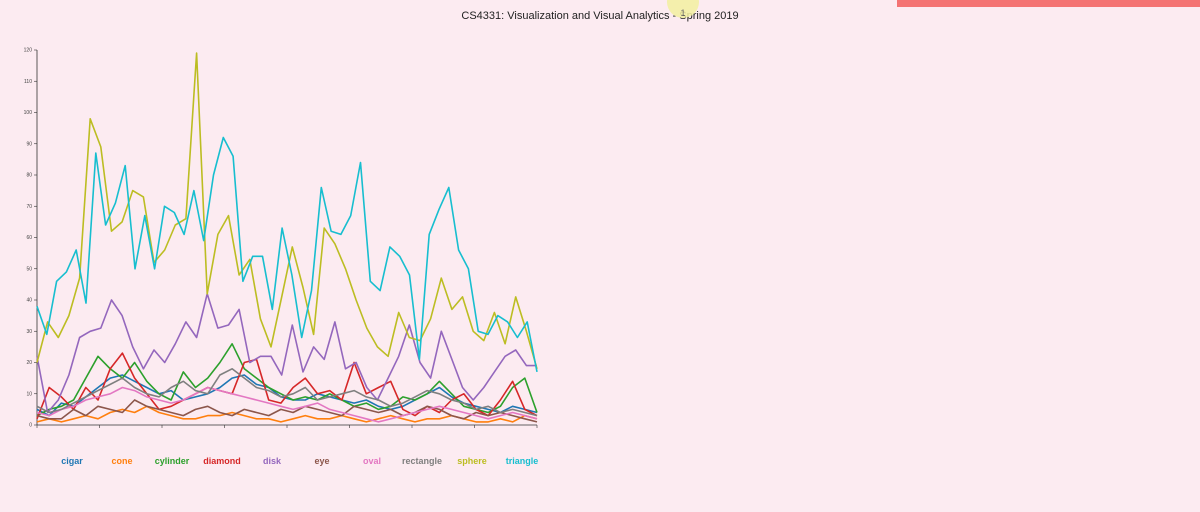 The height and width of the screenshot is (512, 1200). What do you see at coordinates (29, 176) in the screenshot?
I see `y-tick-label: 80` at bounding box center [29, 176].